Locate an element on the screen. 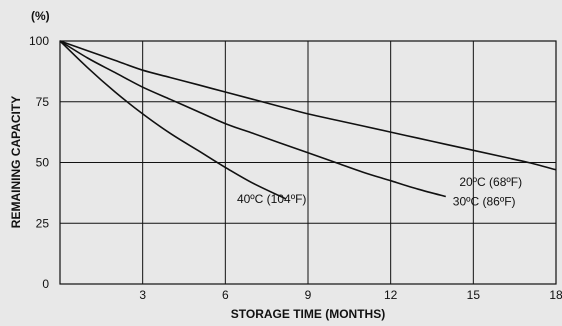  x-tick-label-3: 3 is located at coordinates (142, 295).